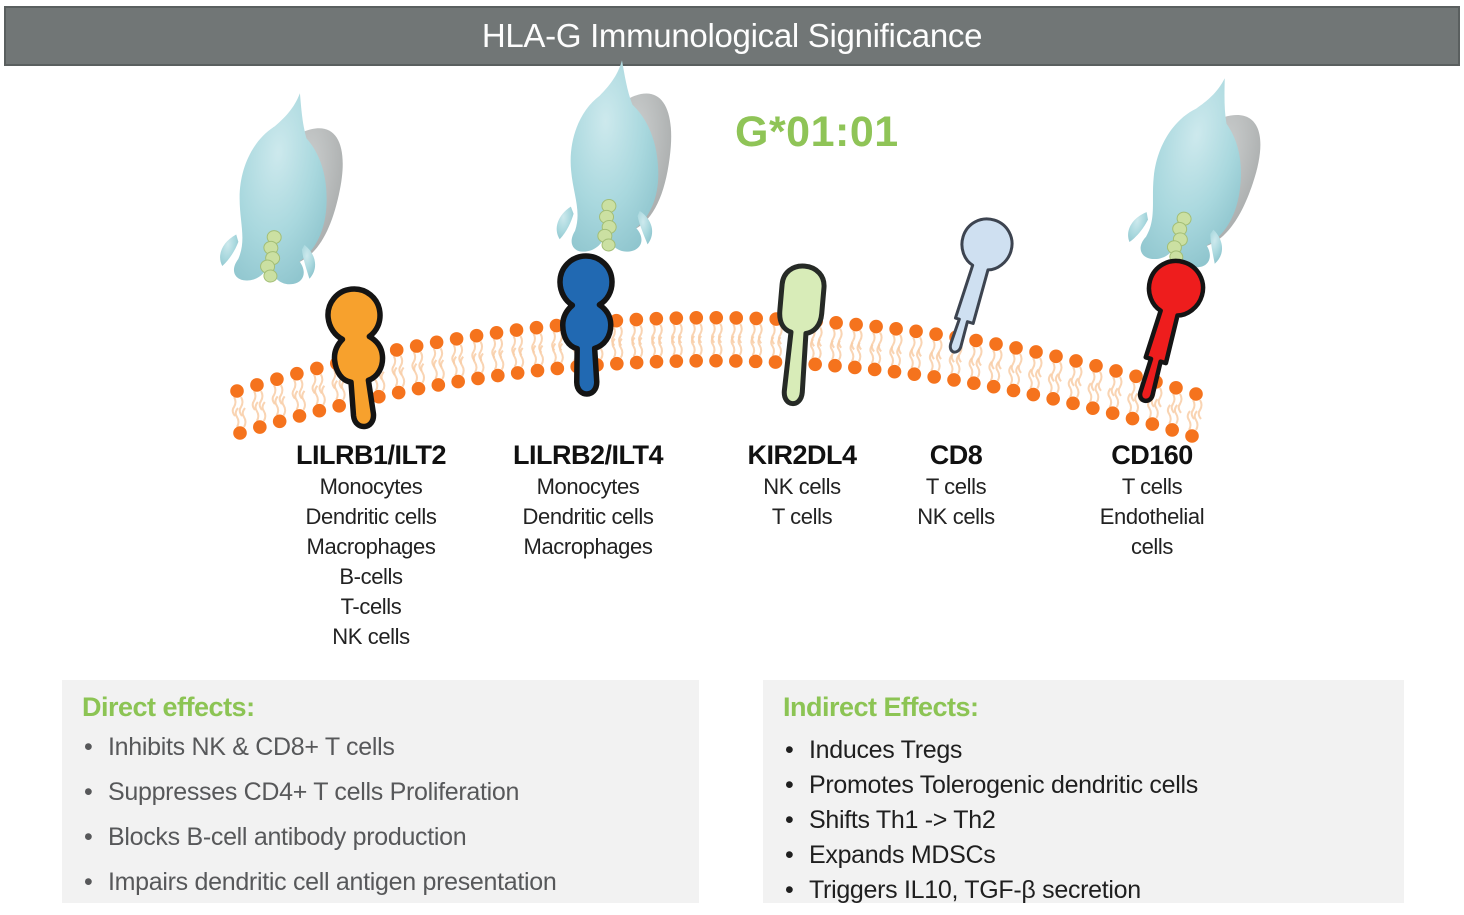 The width and height of the screenshot is (1464, 915). Describe the element at coordinates (371, 576) in the screenshot. I see `receptor-cell: B-cells` at that location.